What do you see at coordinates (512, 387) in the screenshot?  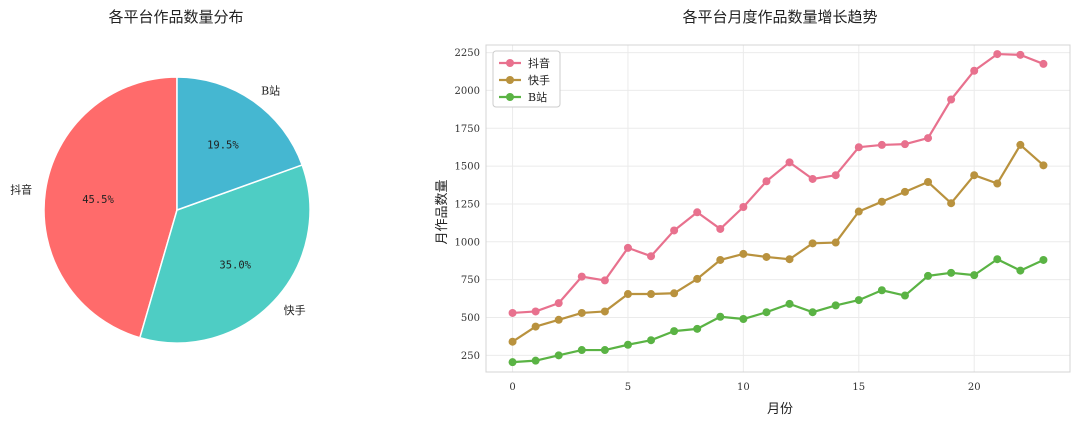 I see `x-tick-label: 0` at bounding box center [512, 387].